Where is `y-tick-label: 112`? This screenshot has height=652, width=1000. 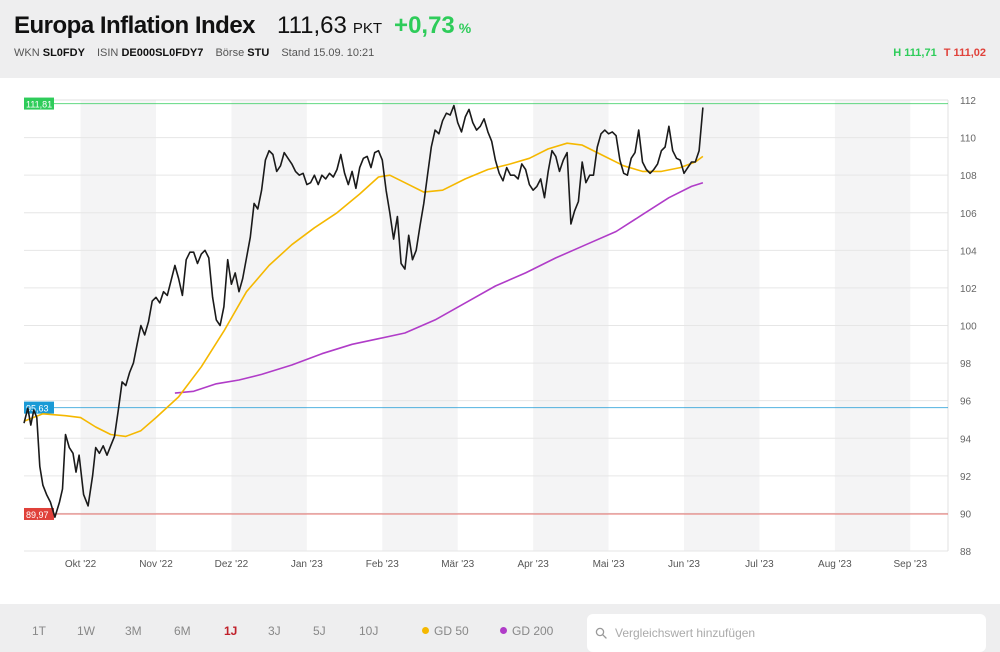
y-tick-label: 112 is located at coordinates (968, 101).